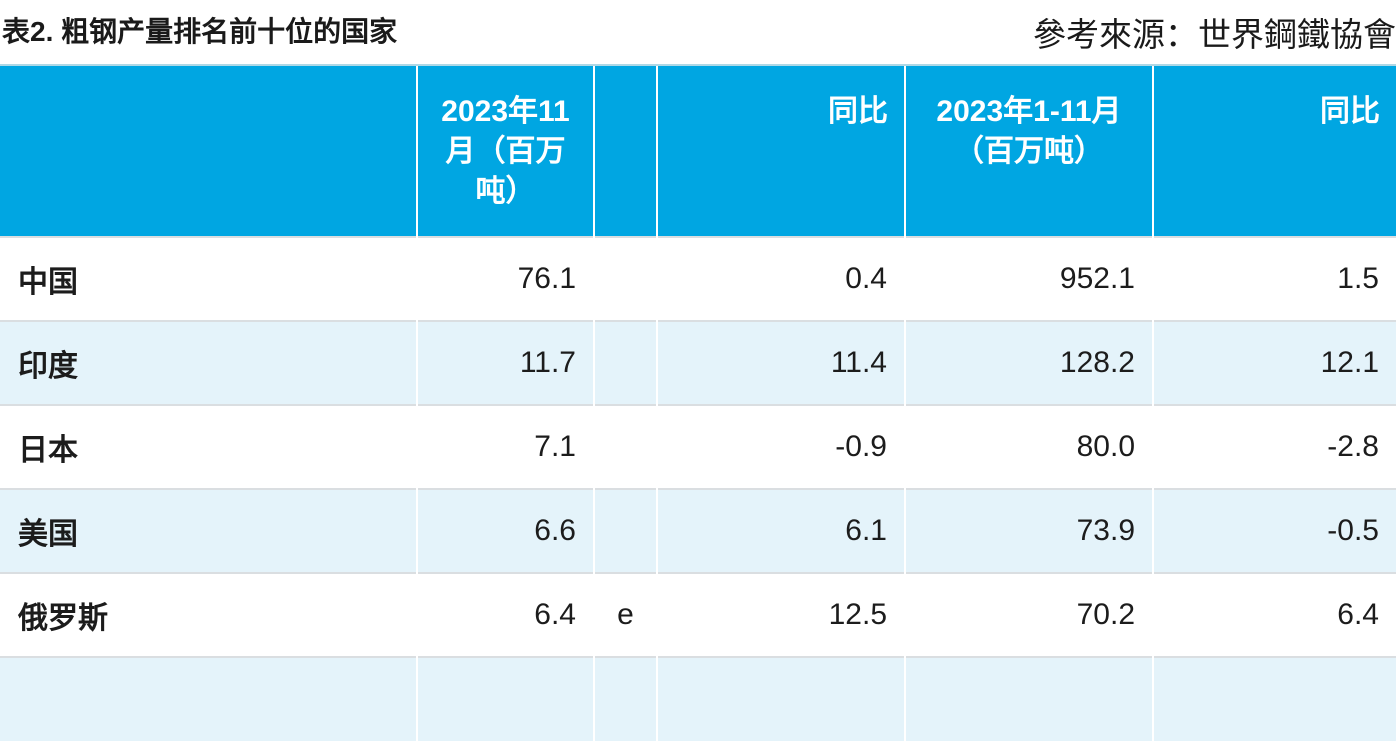  I want to click on country-cell: 美国, so click(208, 530).